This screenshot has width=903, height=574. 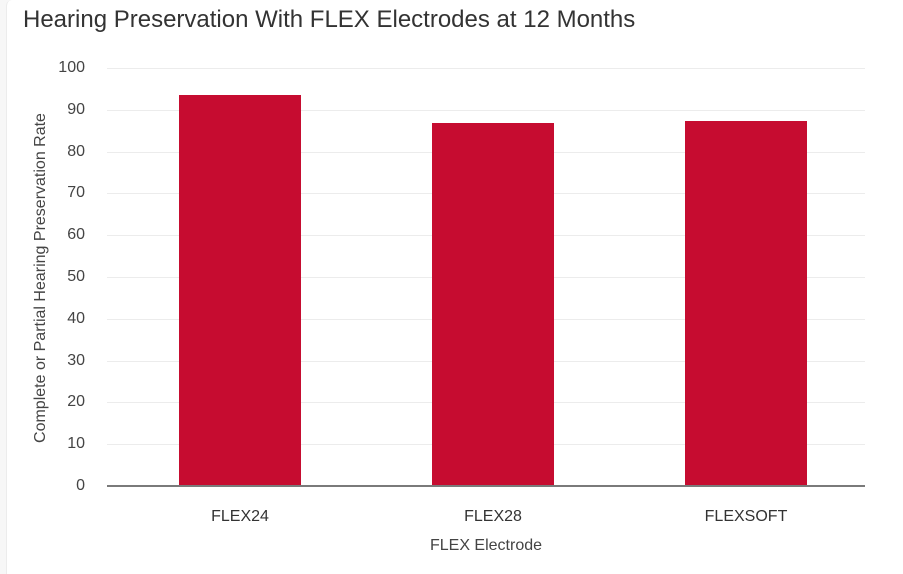 What do you see at coordinates (76, 151) in the screenshot?
I see `y-tick: 80` at bounding box center [76, 151].